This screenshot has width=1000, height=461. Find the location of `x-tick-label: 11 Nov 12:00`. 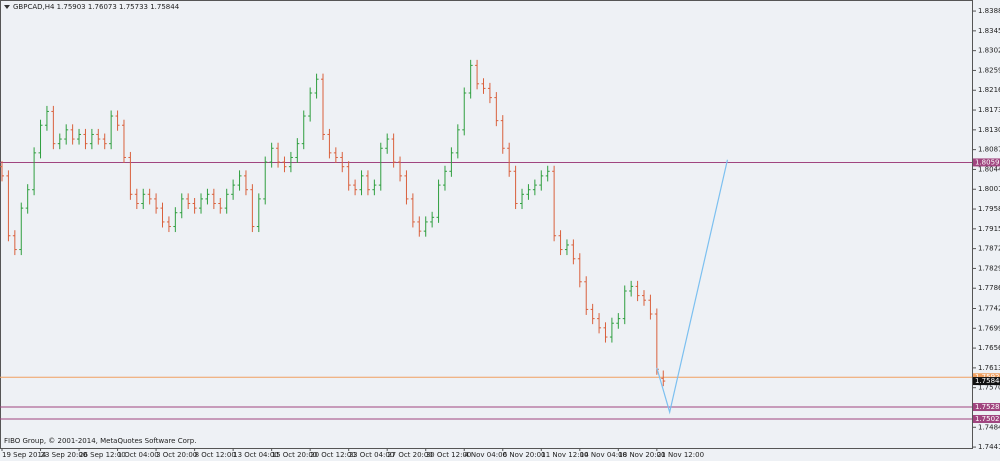

x-tick-label: 11 Nov 12:00 is located at coordinates (564, 455).